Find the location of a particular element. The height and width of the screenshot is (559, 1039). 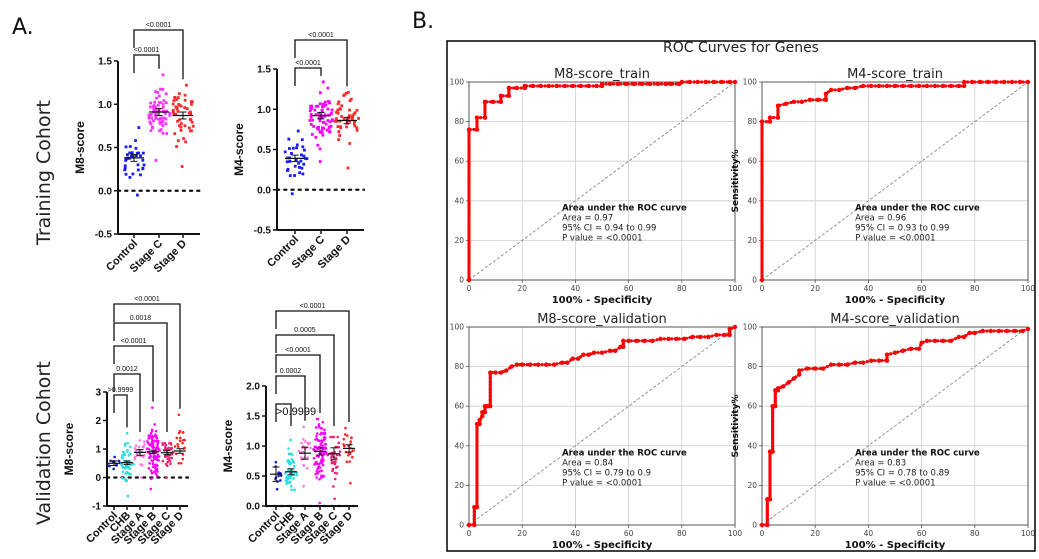

y-tick-label: 80 is located at coordinates (752, 121).